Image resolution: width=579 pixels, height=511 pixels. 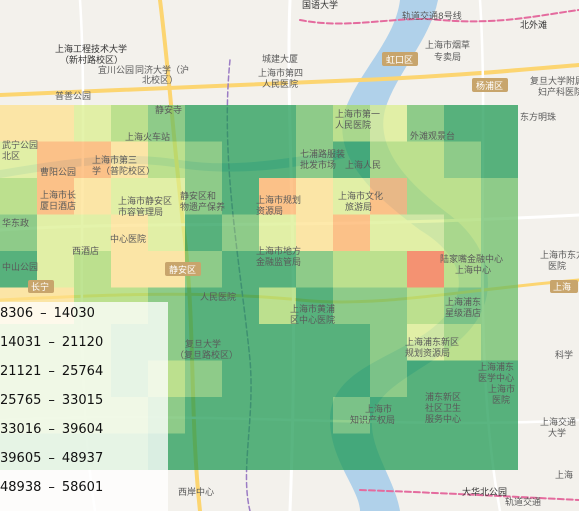 What do you see at coordinates (168, 110) in the screenshot?
I see `place-label: 静安寺` at bounding box center [168, 110].